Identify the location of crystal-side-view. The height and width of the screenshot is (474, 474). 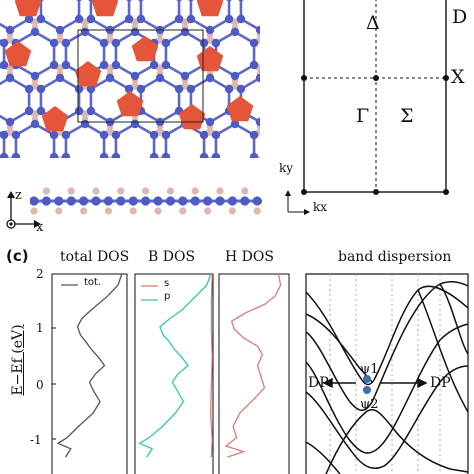
(146, 201).